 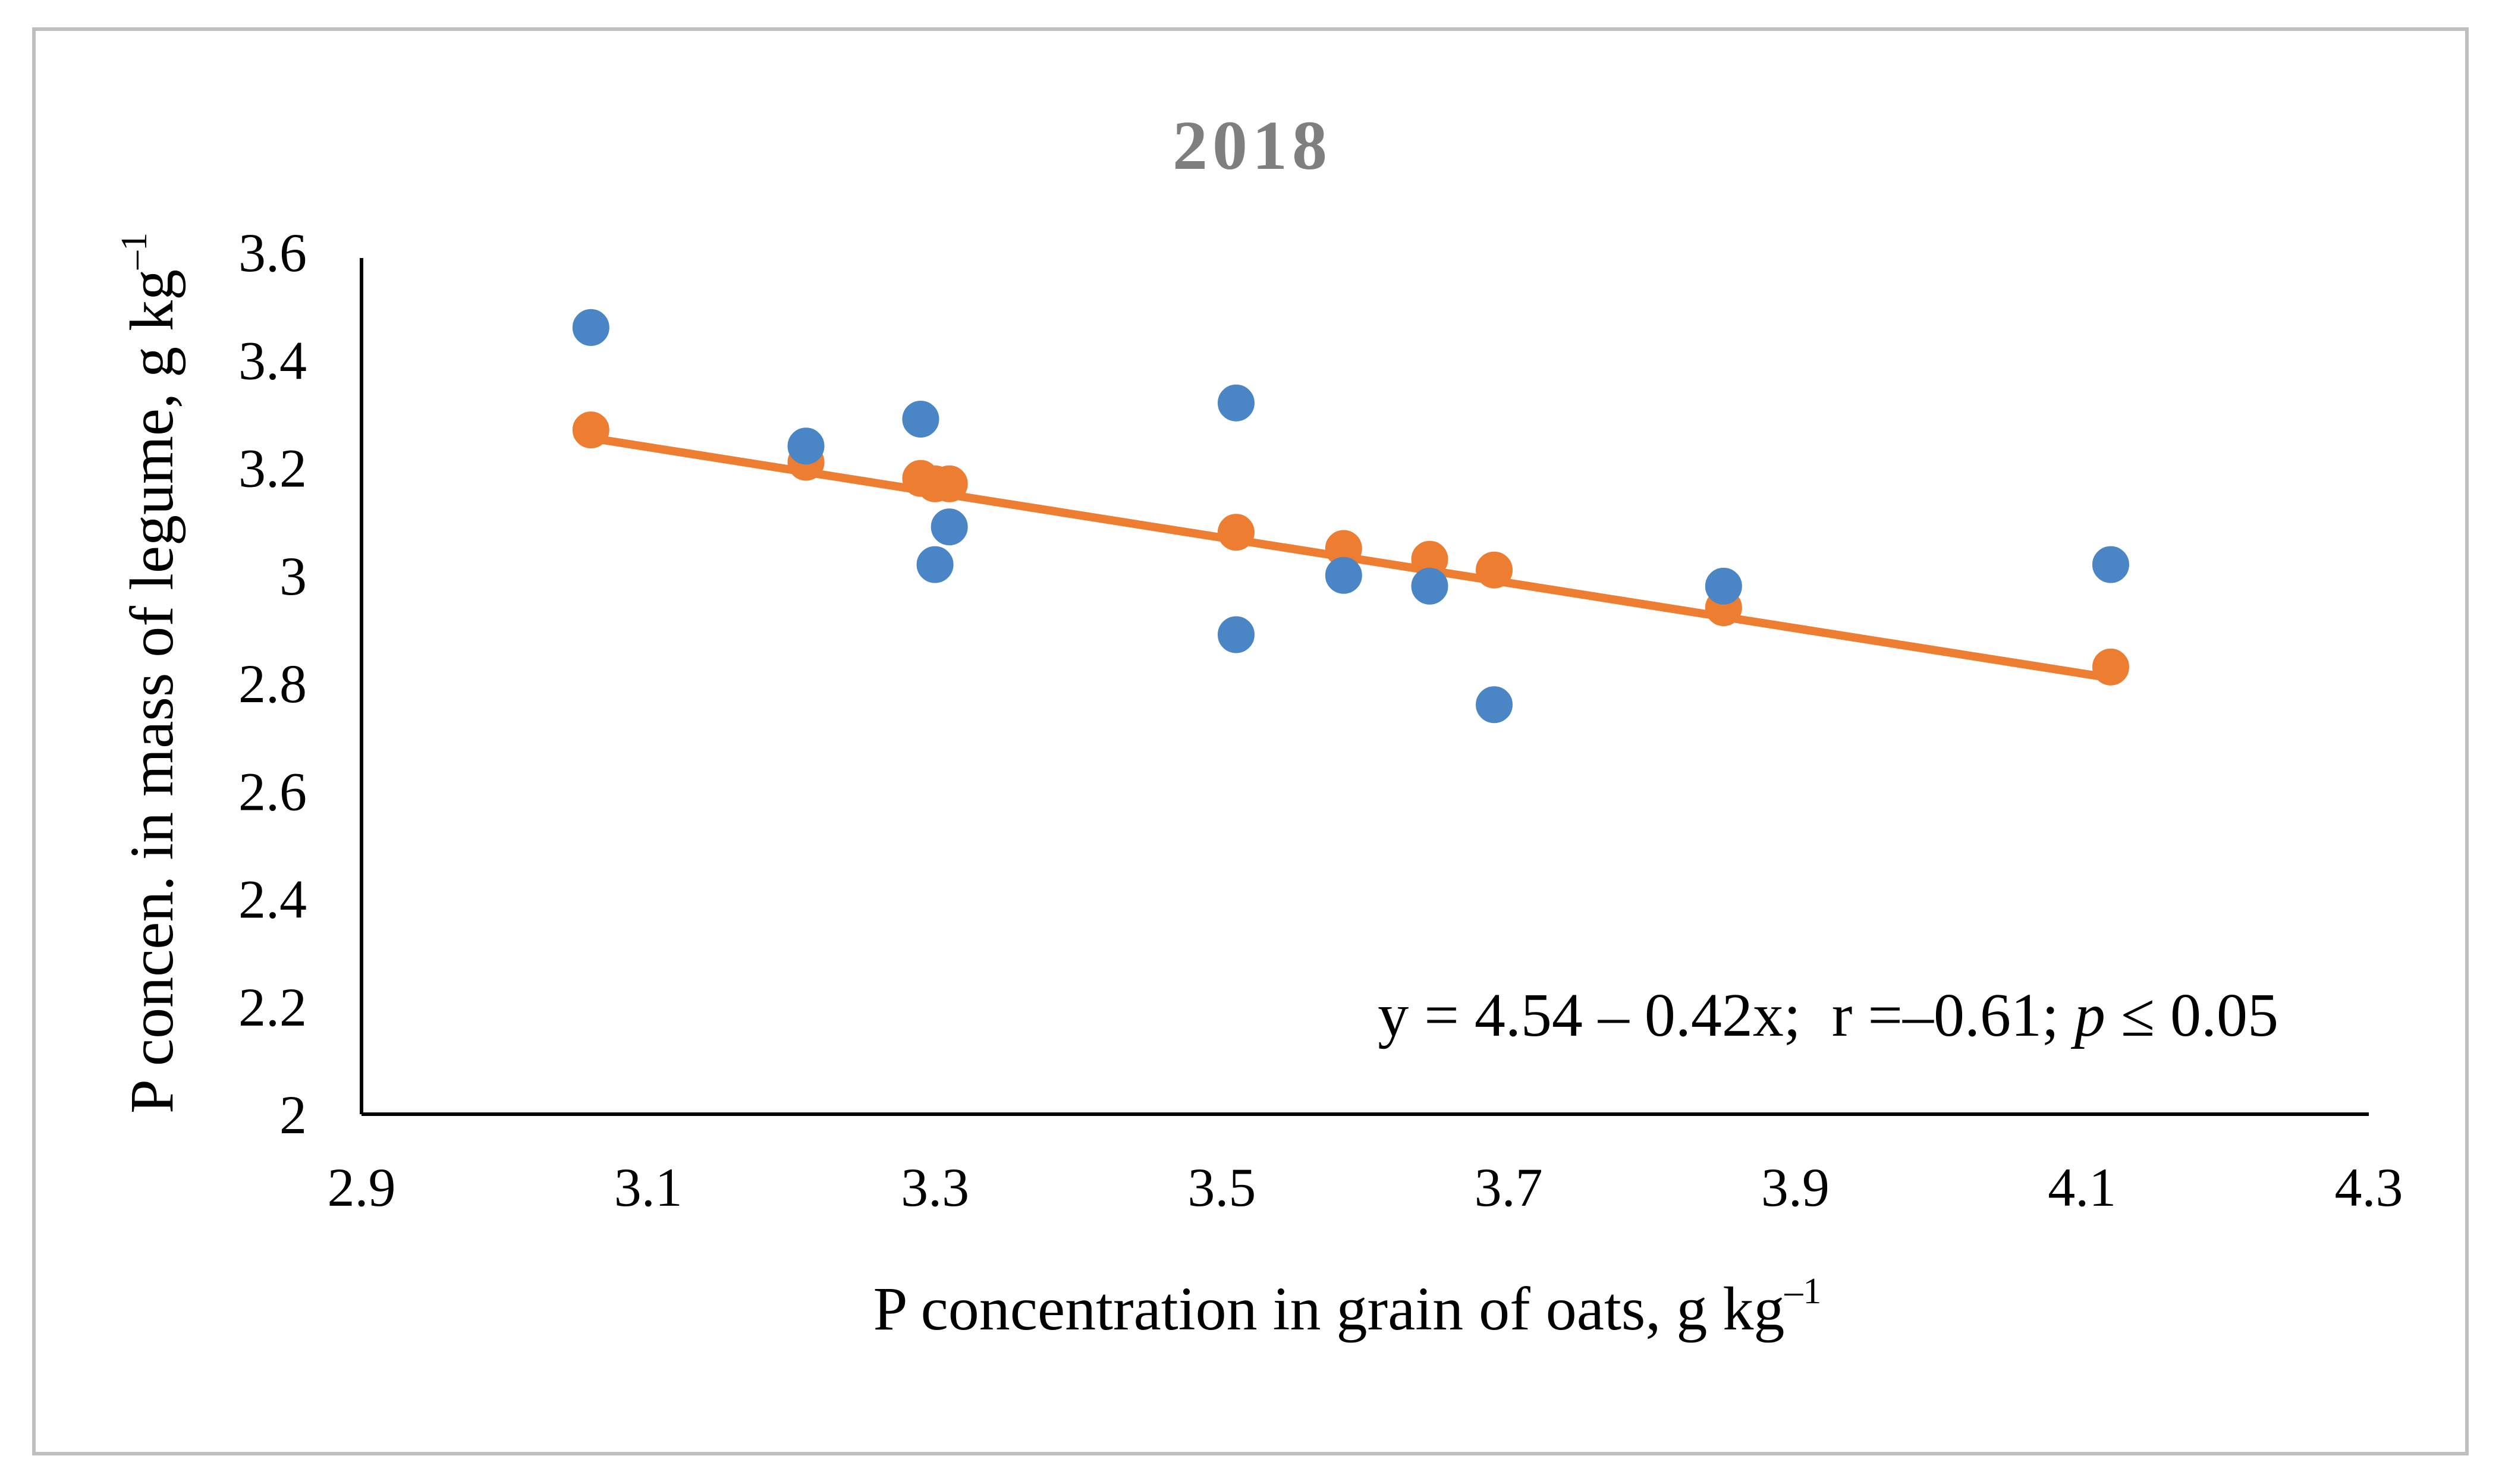 What do you see at coordinates (1221, 1187) in the screenshot?
I see `x-tick-label: 3.5` at bounding box center [1221, 1187].